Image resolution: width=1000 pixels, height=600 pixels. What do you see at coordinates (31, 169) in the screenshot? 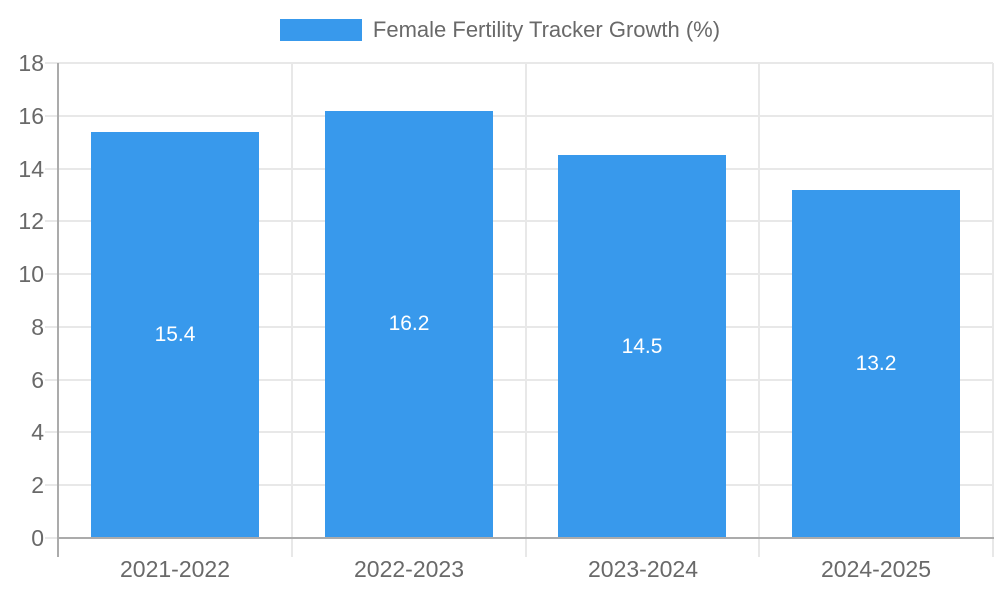
I see `y-axis-tick-label: 14` at bounding box center [31, 169].